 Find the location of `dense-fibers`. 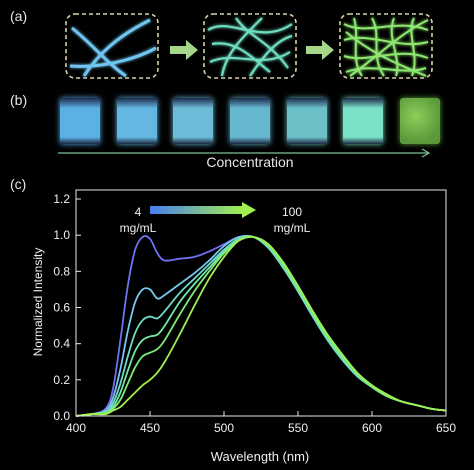

dense-fibers is located at coordinates (386, 47).